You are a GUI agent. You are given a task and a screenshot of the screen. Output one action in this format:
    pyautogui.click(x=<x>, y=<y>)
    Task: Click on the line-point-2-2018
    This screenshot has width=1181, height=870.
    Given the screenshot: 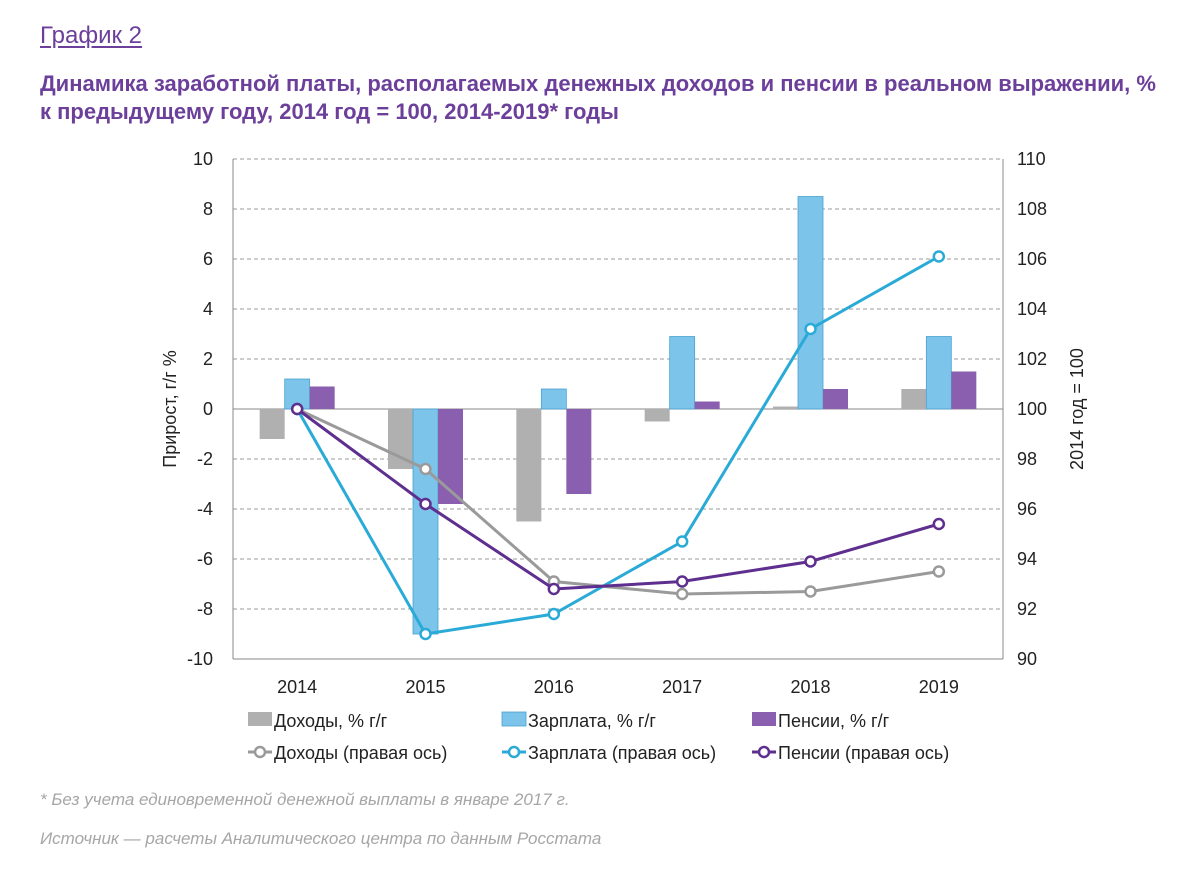 What is the action you would take?
    pyautogui.click(x=810, y=329)
    